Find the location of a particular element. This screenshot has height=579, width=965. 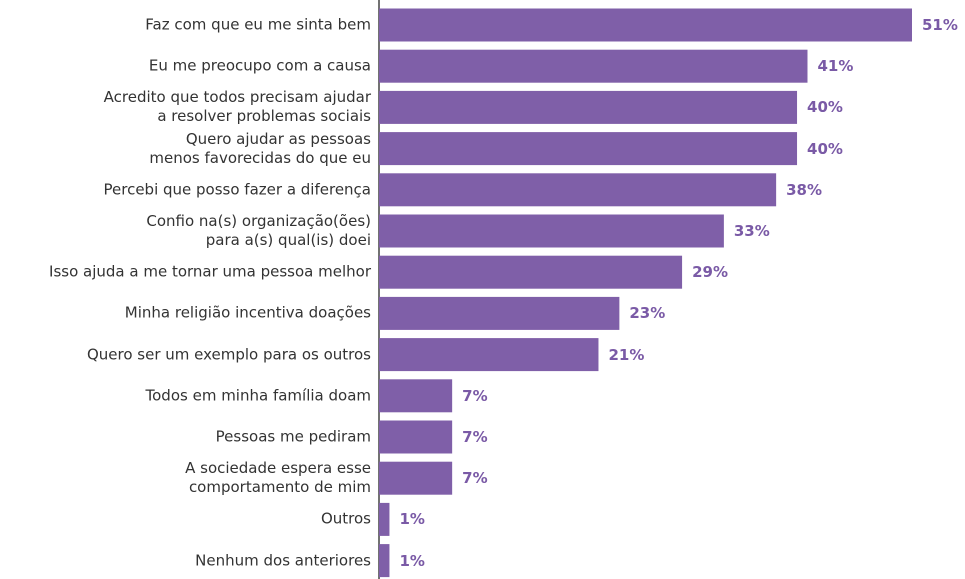

category-label: Pessoas me pediram is located at coordinates (293, 436).